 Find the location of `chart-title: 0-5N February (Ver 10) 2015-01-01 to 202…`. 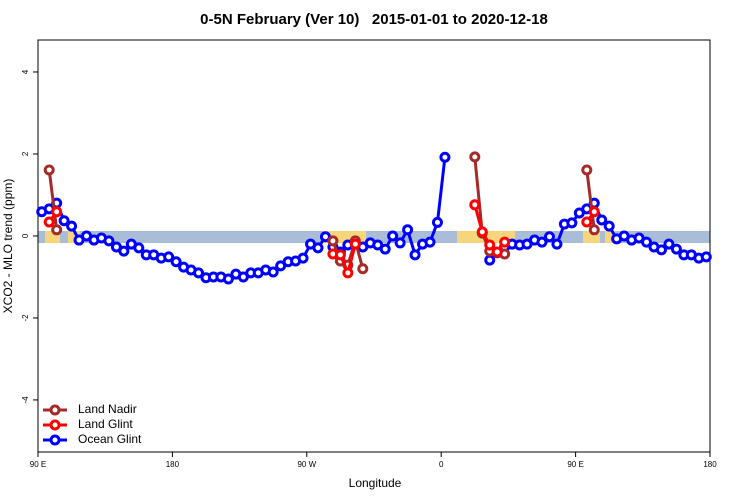

chart-title: 0-5N February (Ver 10) 2015-01-01 to 202… is located at coordinates (374, 19).